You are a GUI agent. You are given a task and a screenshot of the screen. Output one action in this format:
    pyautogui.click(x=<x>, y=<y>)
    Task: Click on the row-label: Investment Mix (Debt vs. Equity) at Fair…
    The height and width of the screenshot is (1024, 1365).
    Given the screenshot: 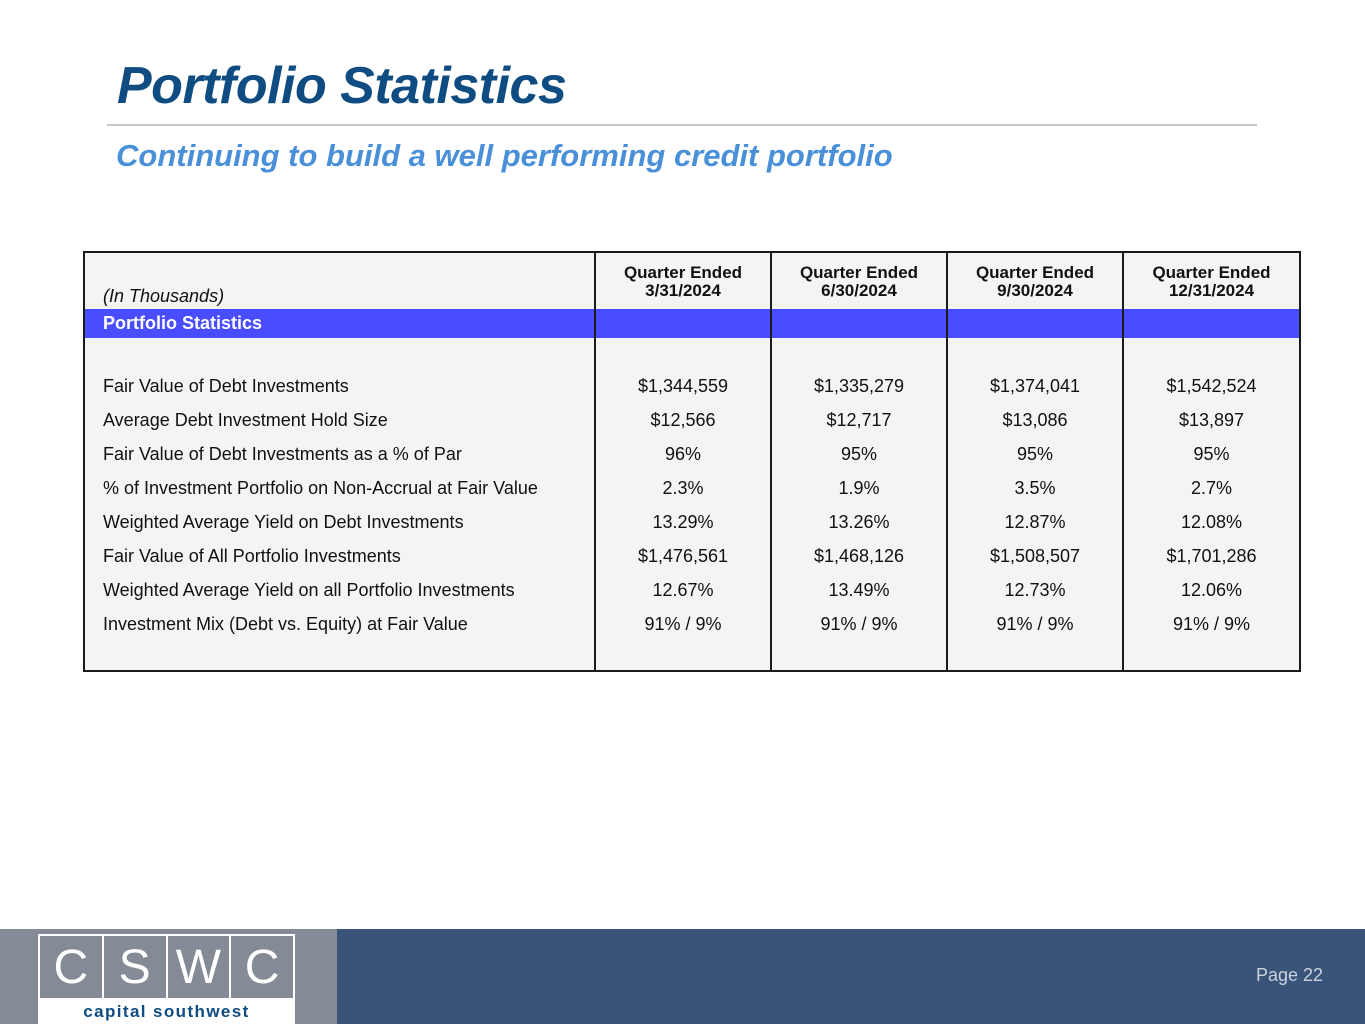 What is the action you would take?
    pyautogui.click(x=285, y=623)
    